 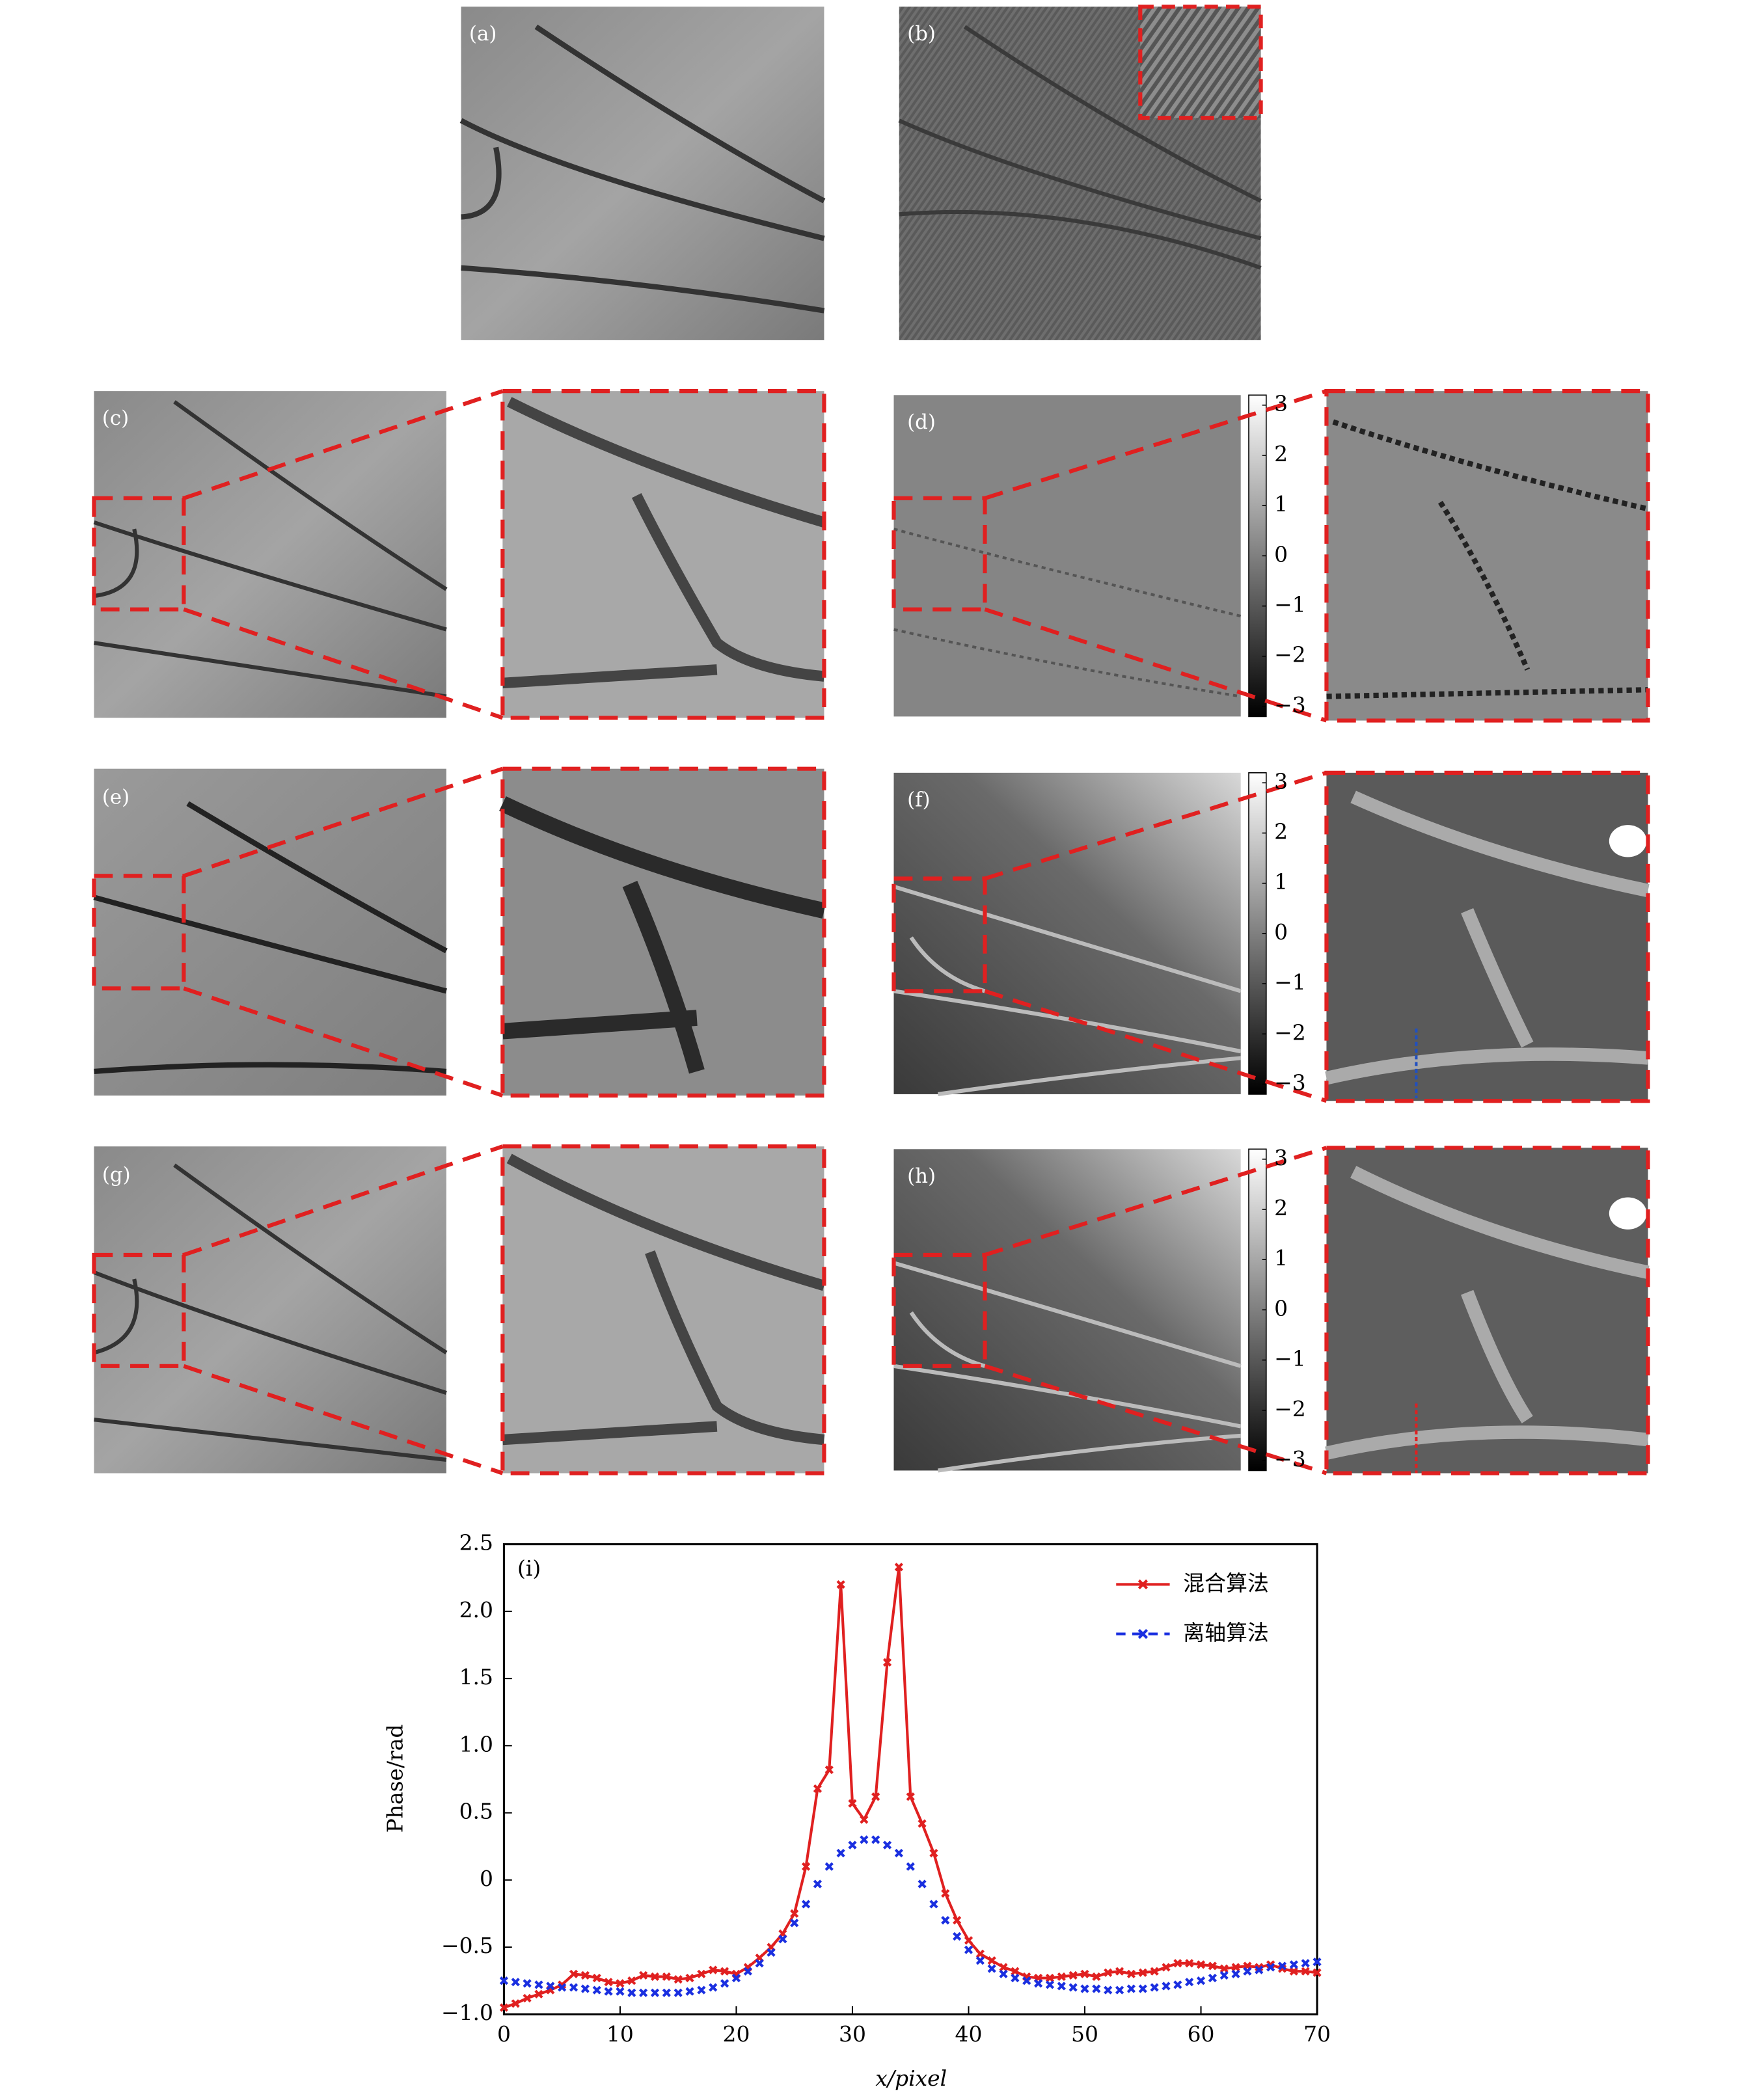 What do you see at coordinates (921, 422) in the screenshot?
I see `panel-label: (d)` at bounding box center [921, 422].